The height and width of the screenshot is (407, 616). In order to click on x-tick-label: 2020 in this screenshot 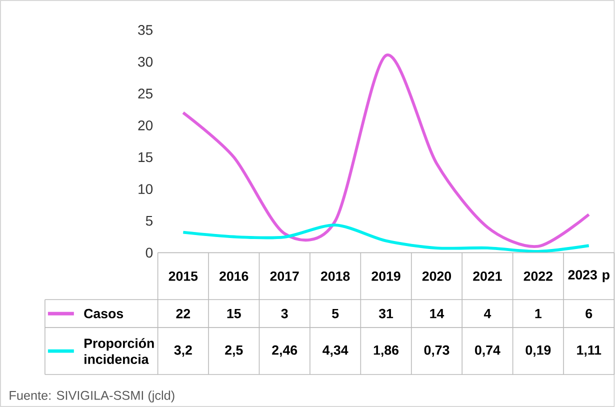, I will do `click(437, 276)`.